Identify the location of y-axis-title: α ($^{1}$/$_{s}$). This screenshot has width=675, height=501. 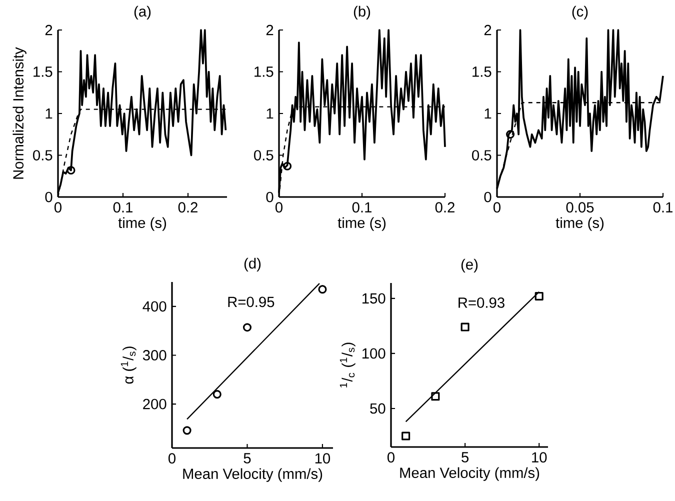
(128, 365).